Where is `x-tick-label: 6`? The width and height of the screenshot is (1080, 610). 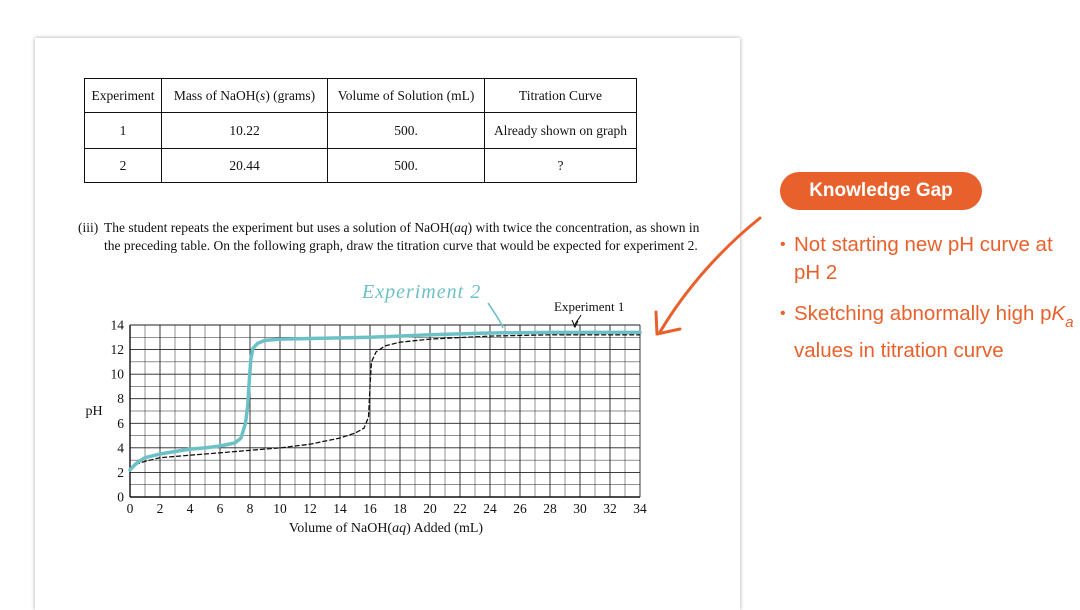 x-tick-label: 6 is located at coordinates (220, 508).